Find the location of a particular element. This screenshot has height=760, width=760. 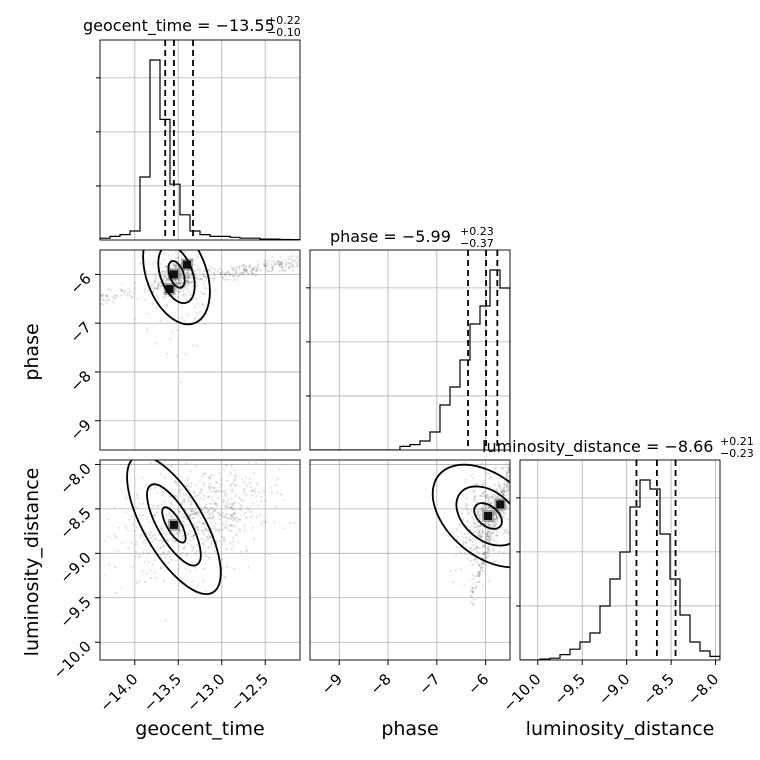

xtick-label-luminosity-distance-4: −8.0 is located at coordinates (703, 689).